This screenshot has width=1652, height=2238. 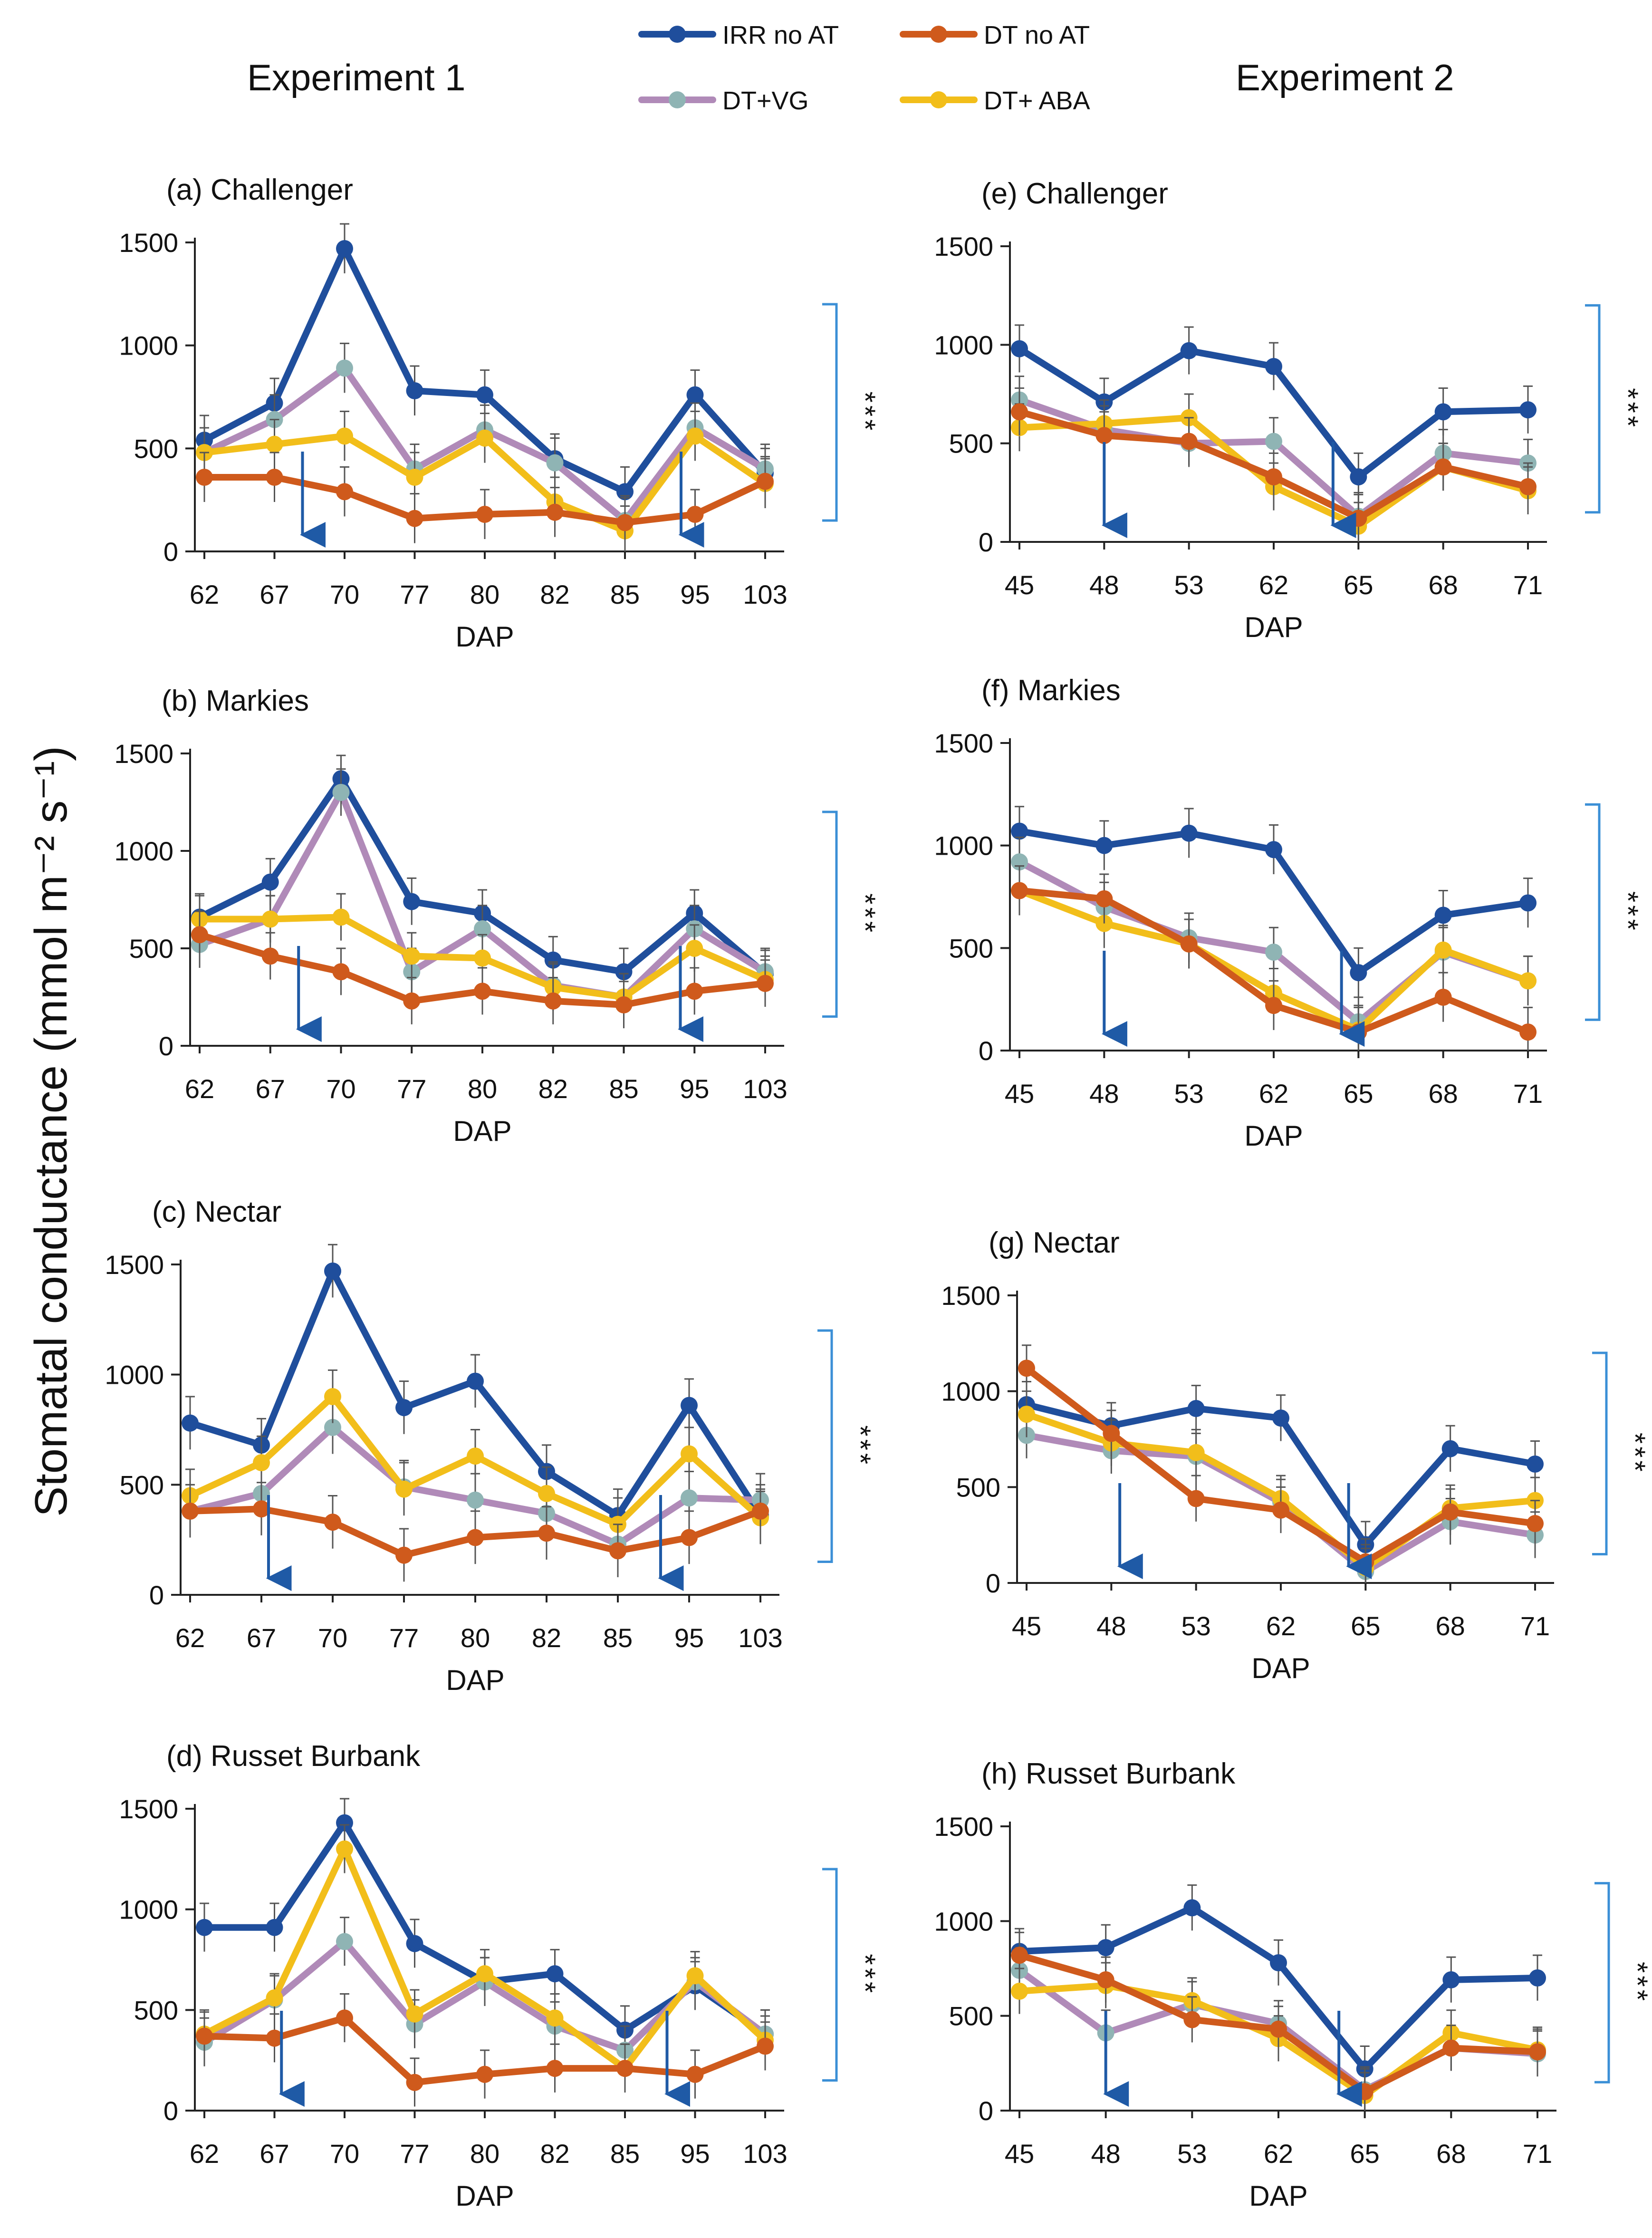 What do you see at coordinates (554, 594) in the screenshot?
I see `x-tick-label: 82` at bounding box center [554, 594].